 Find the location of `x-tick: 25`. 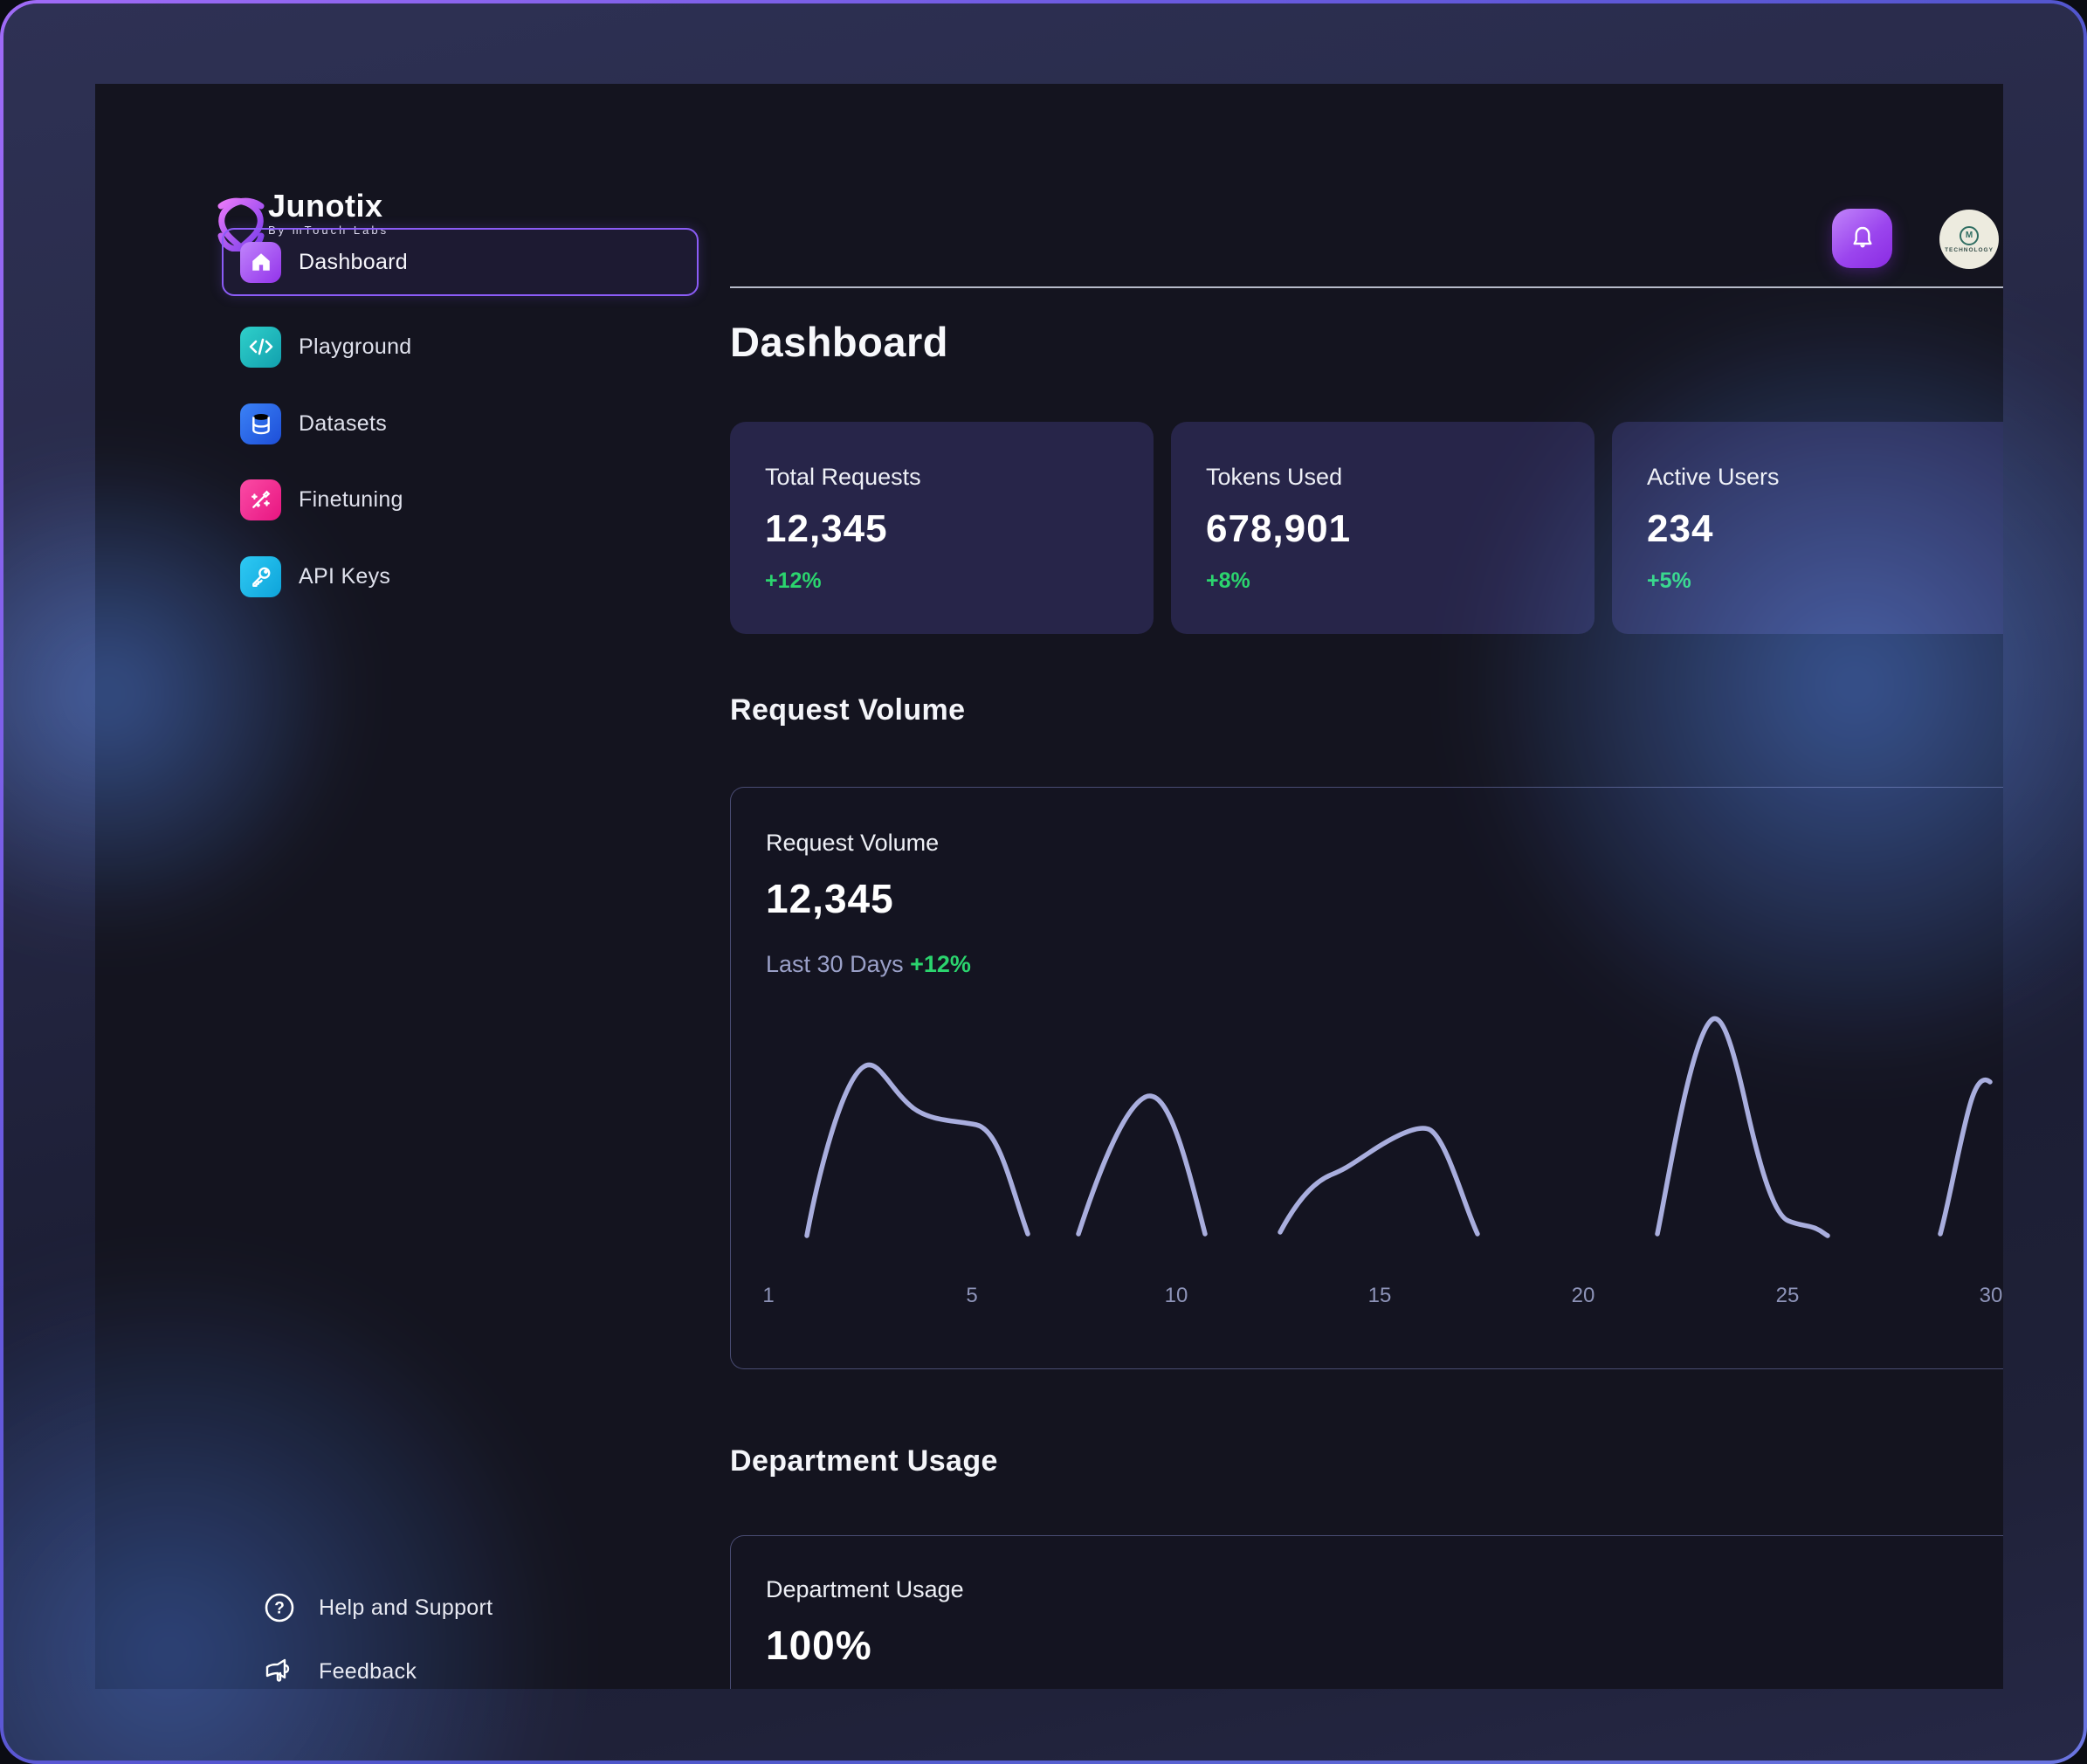

x-tick: 25 is located at coordinates (1788, 1296).